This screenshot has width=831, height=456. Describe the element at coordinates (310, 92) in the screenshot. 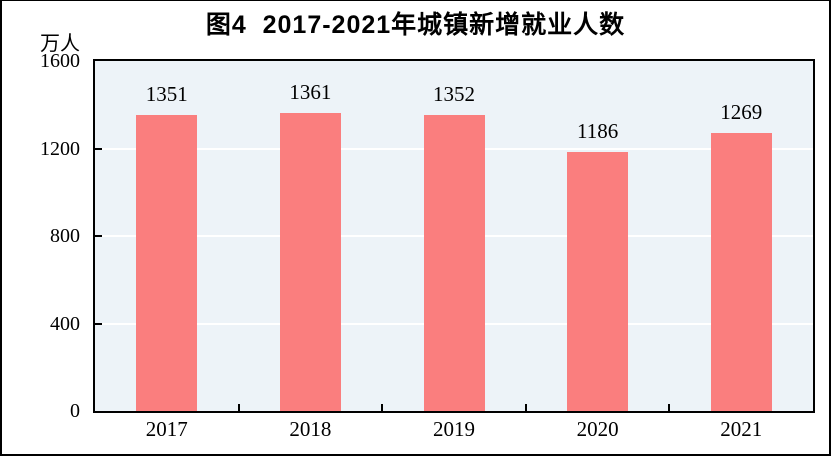

I see `bar-value-label: 1361` at that location.